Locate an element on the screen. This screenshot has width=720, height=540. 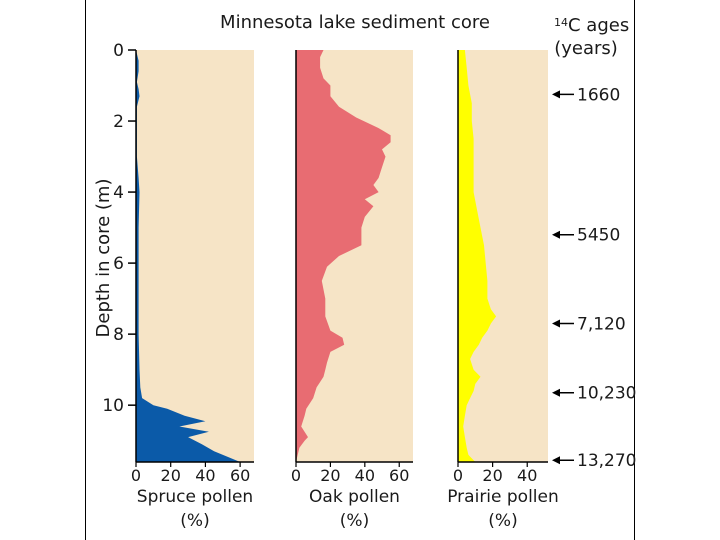
panel-background is located at coordinates (195, 256).